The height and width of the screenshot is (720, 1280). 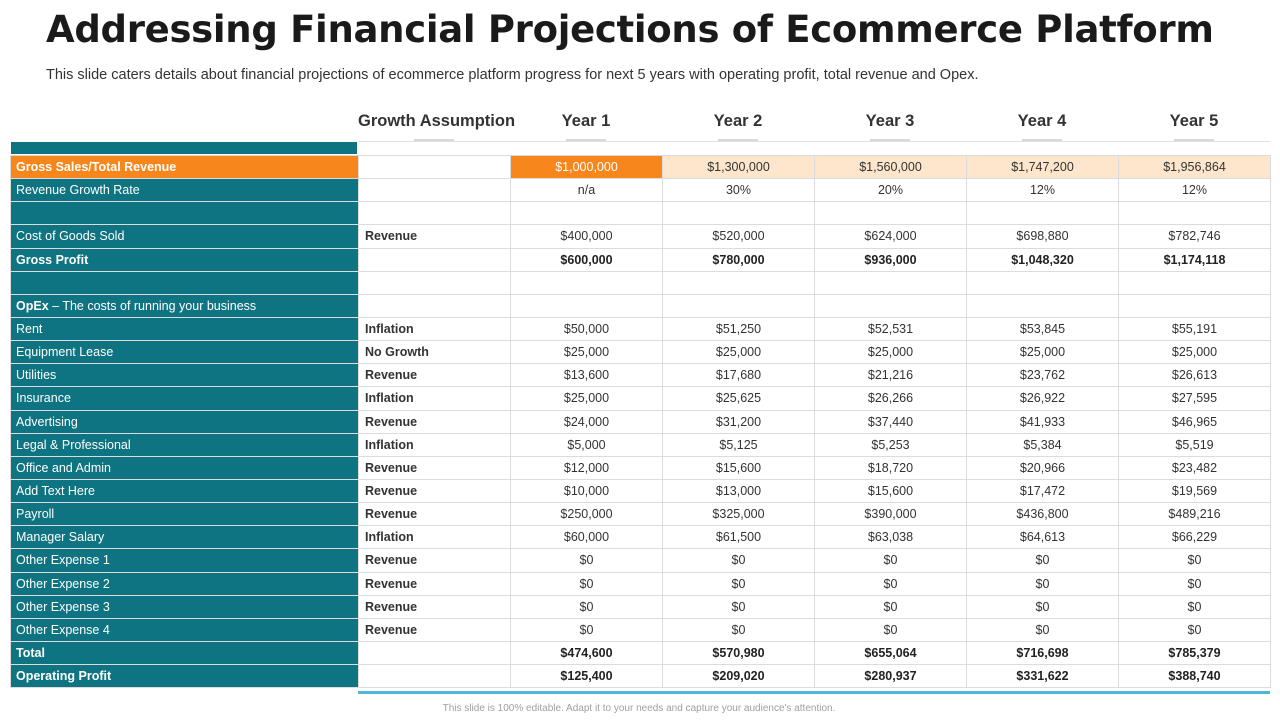 I want to click on row-label-text: – The costs of running your business, so click(x=152, y=305).